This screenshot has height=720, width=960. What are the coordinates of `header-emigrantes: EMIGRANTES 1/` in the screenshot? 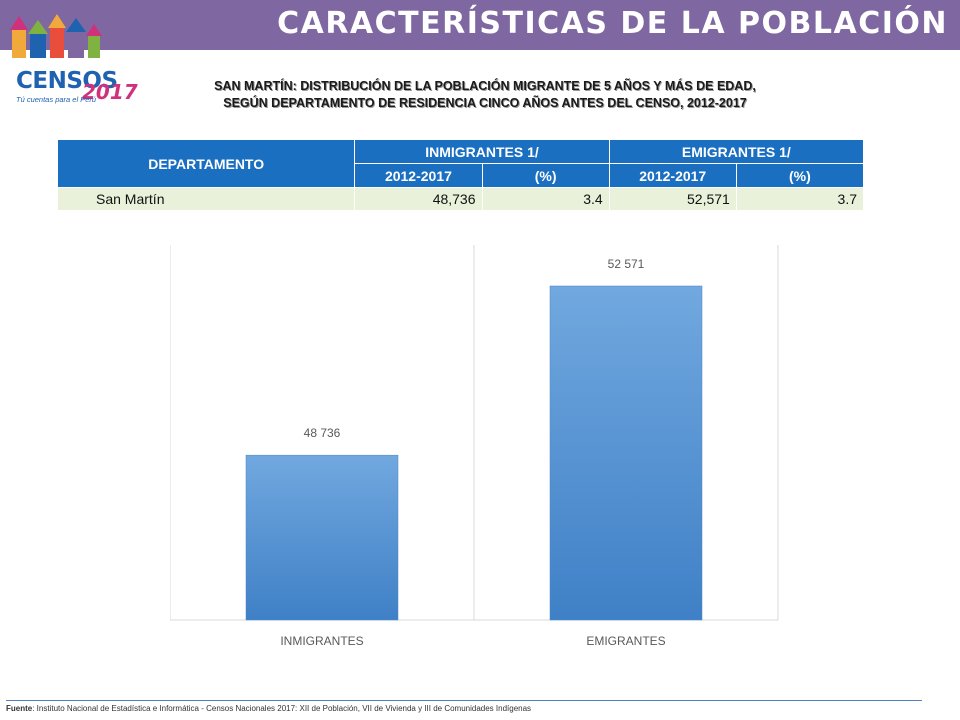 It's located at (736, 151).